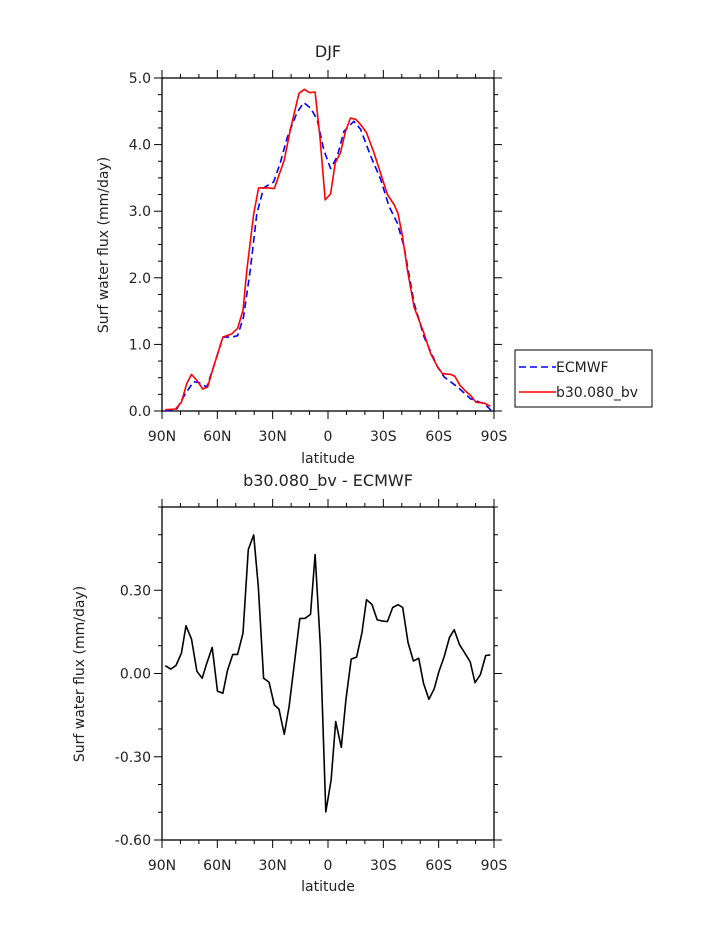 The height and width of the screenshot is (935, 723). What do you see at coordinates (328, 51) in the screenshot?
I see `chart-title: DJF` at bounding box center [328, 51].